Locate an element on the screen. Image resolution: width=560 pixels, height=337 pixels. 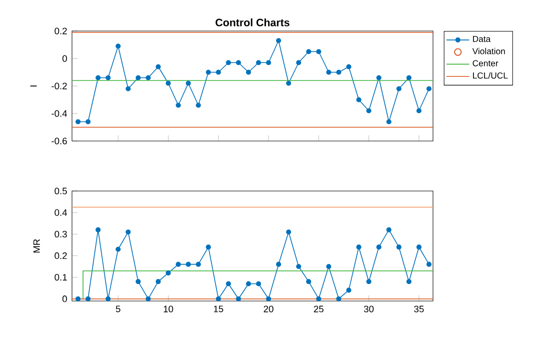
x-tick-label: 10 is located at coordinates (169, 309).